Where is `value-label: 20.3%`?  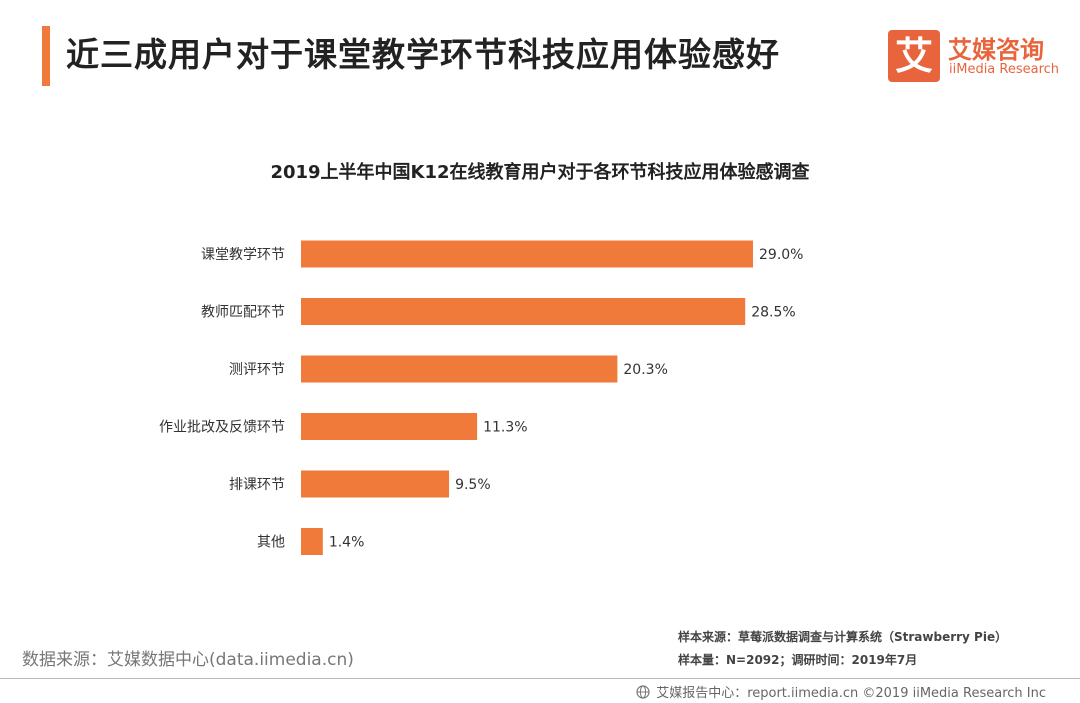
value-label: 20.3% is located at coordinates (645, 370).